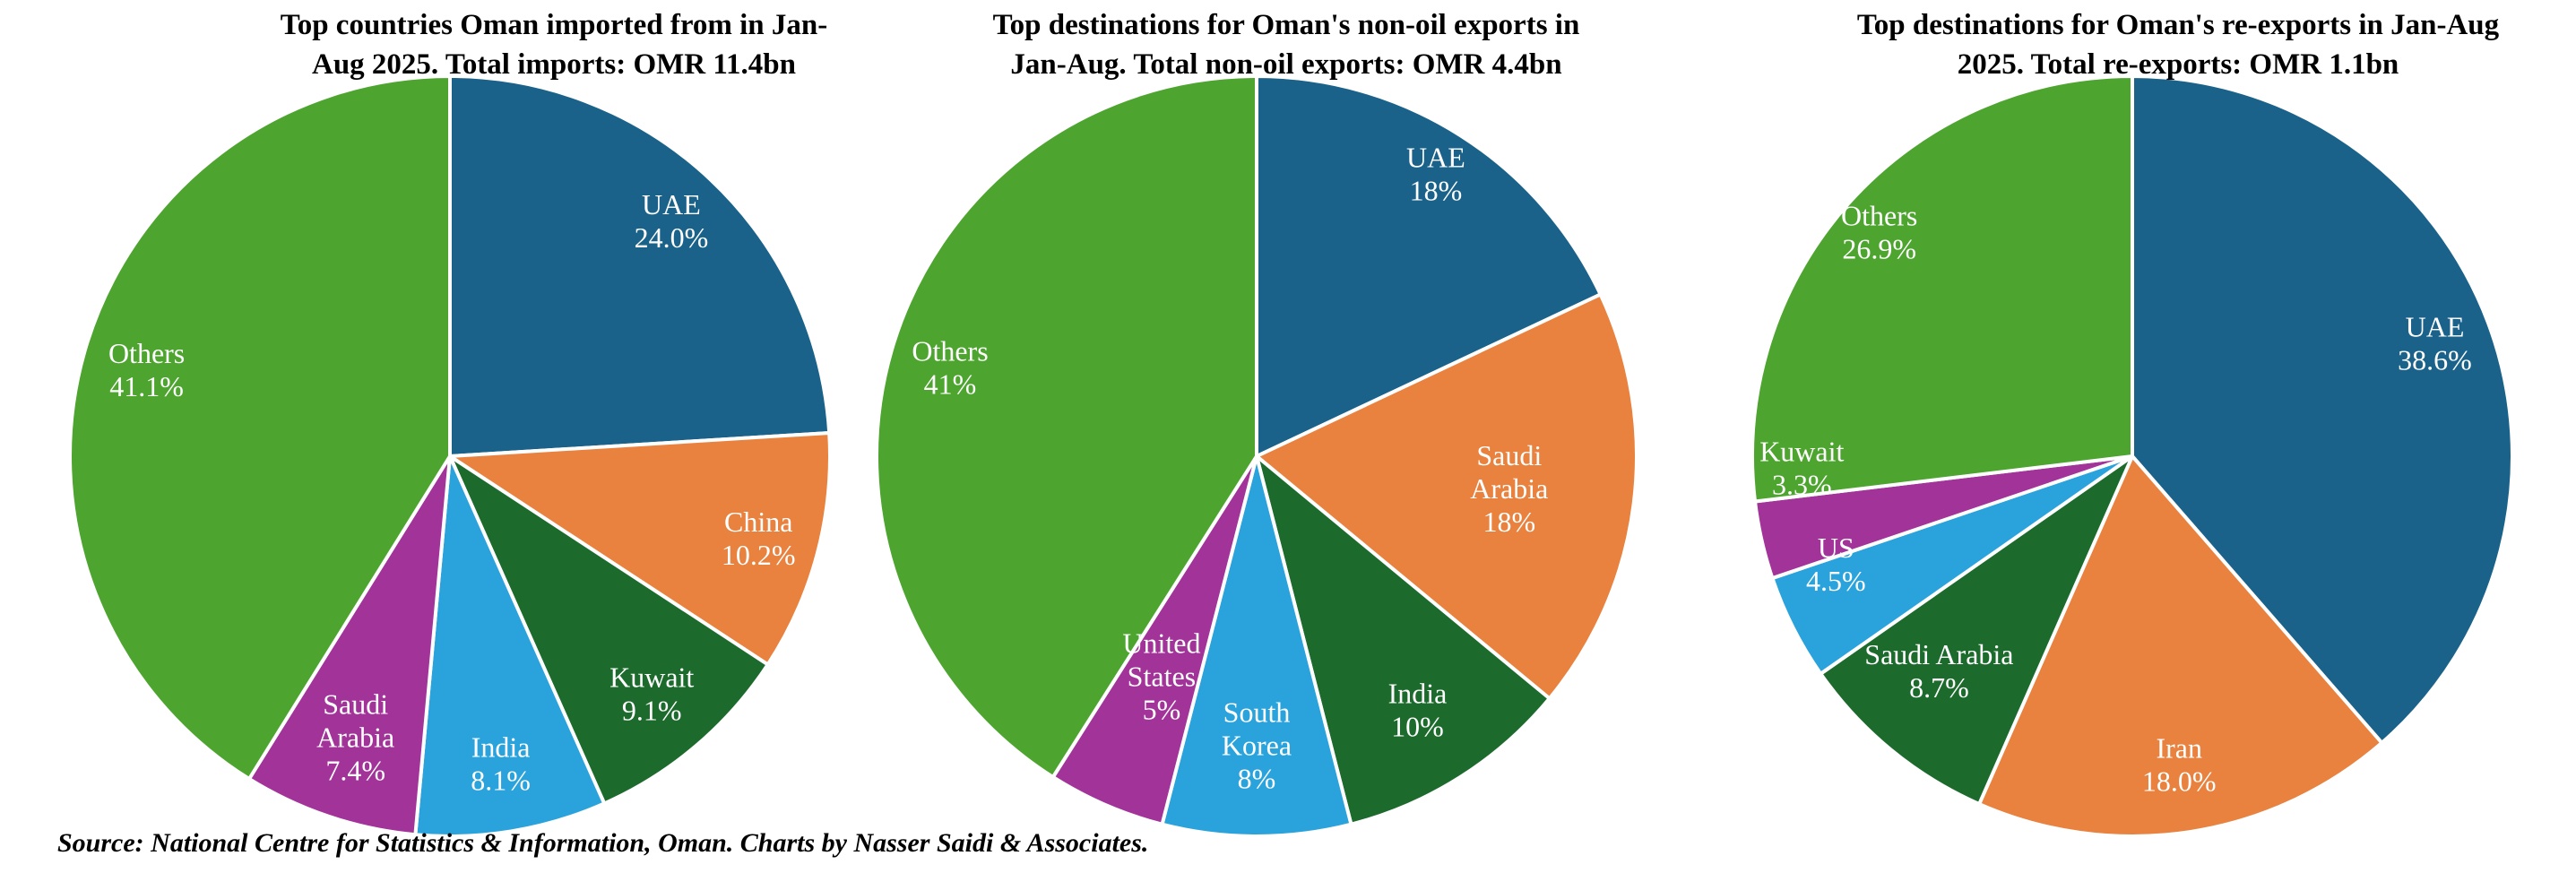  What do you see at coordinates (640, 549) in the screenshot?
I see `pie1-slice-china` at bounding box center [640, 549].